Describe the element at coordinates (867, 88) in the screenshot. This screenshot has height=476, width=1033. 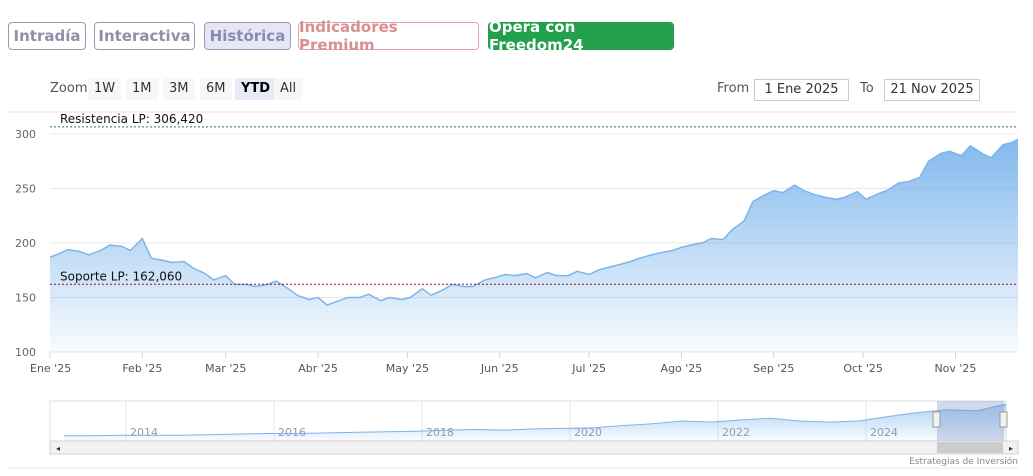
I see `to-label: To` at that location.